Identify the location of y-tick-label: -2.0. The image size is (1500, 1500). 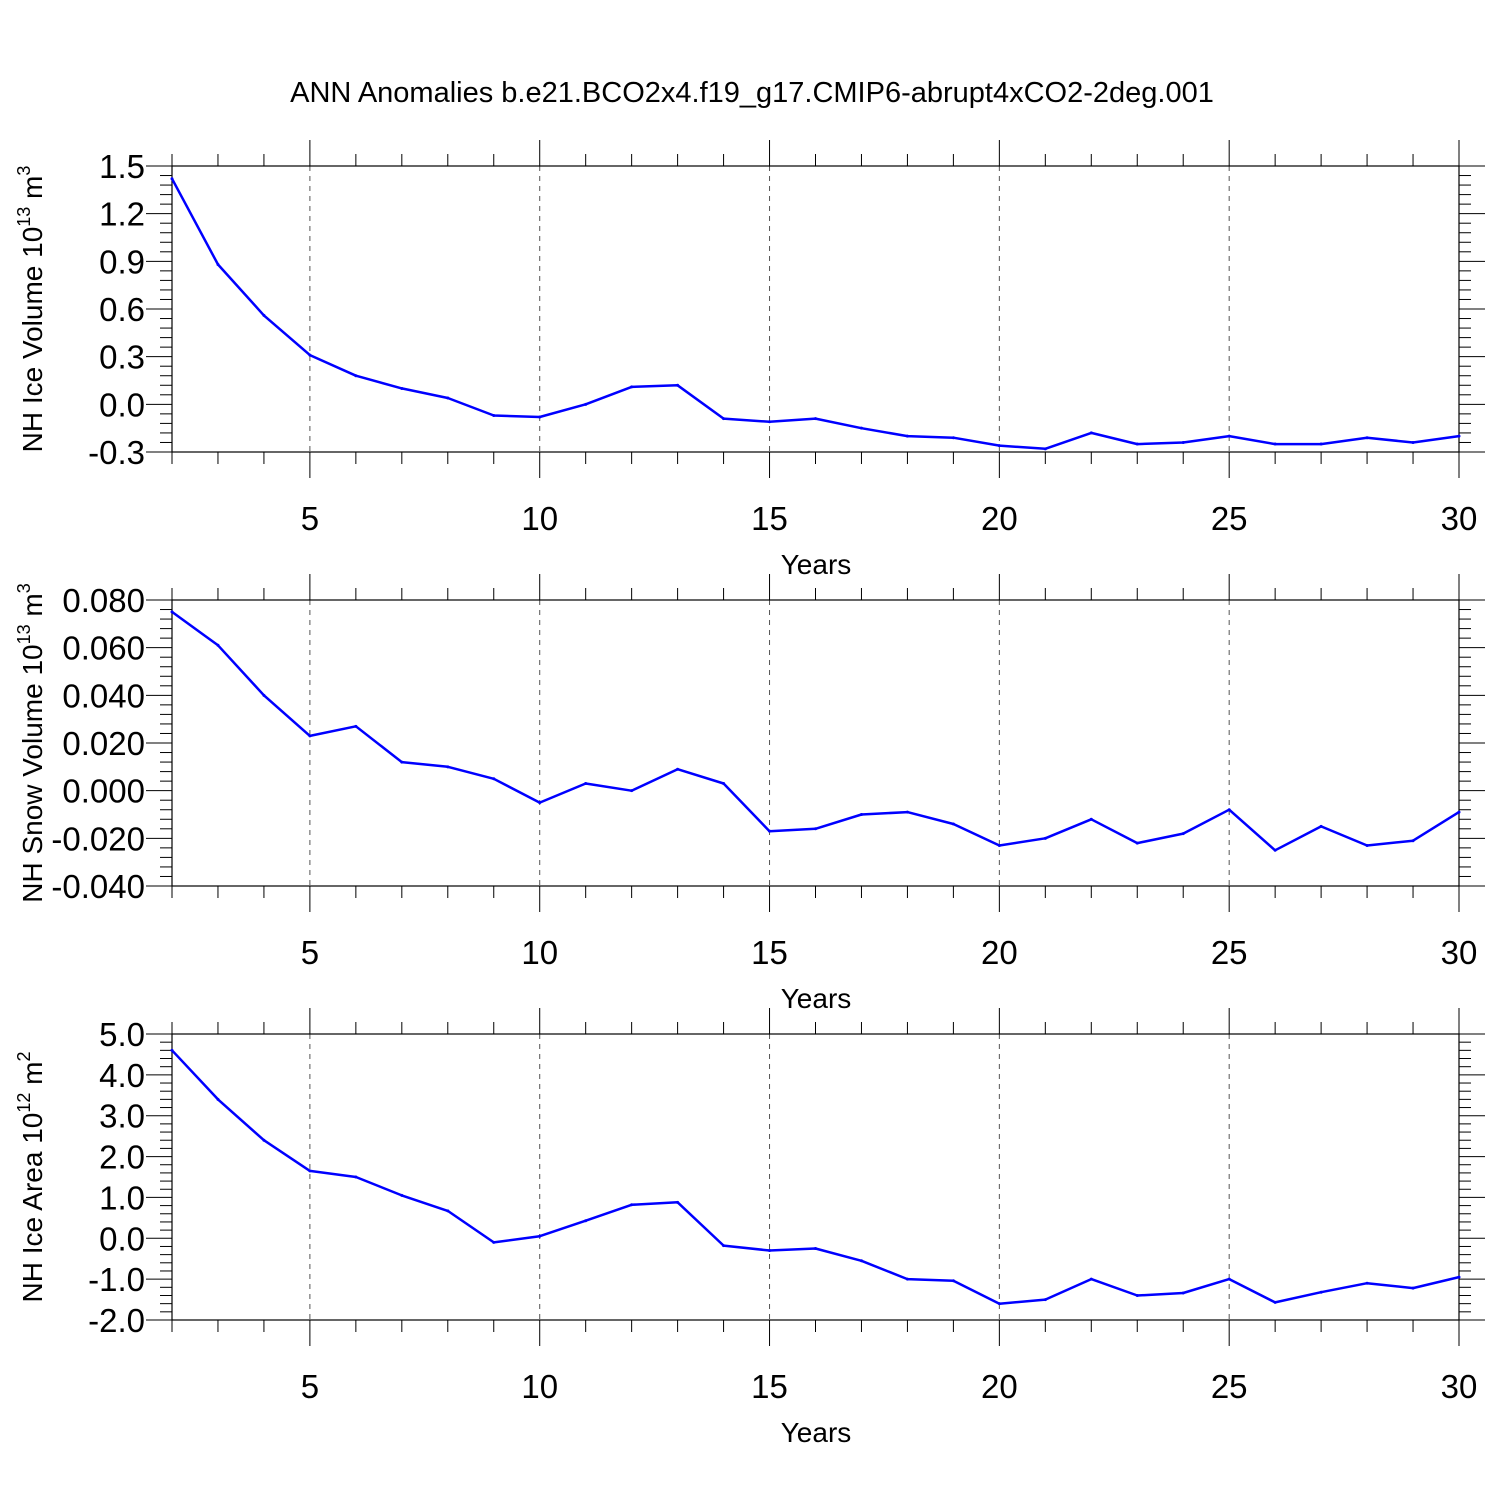
(116, 1320).